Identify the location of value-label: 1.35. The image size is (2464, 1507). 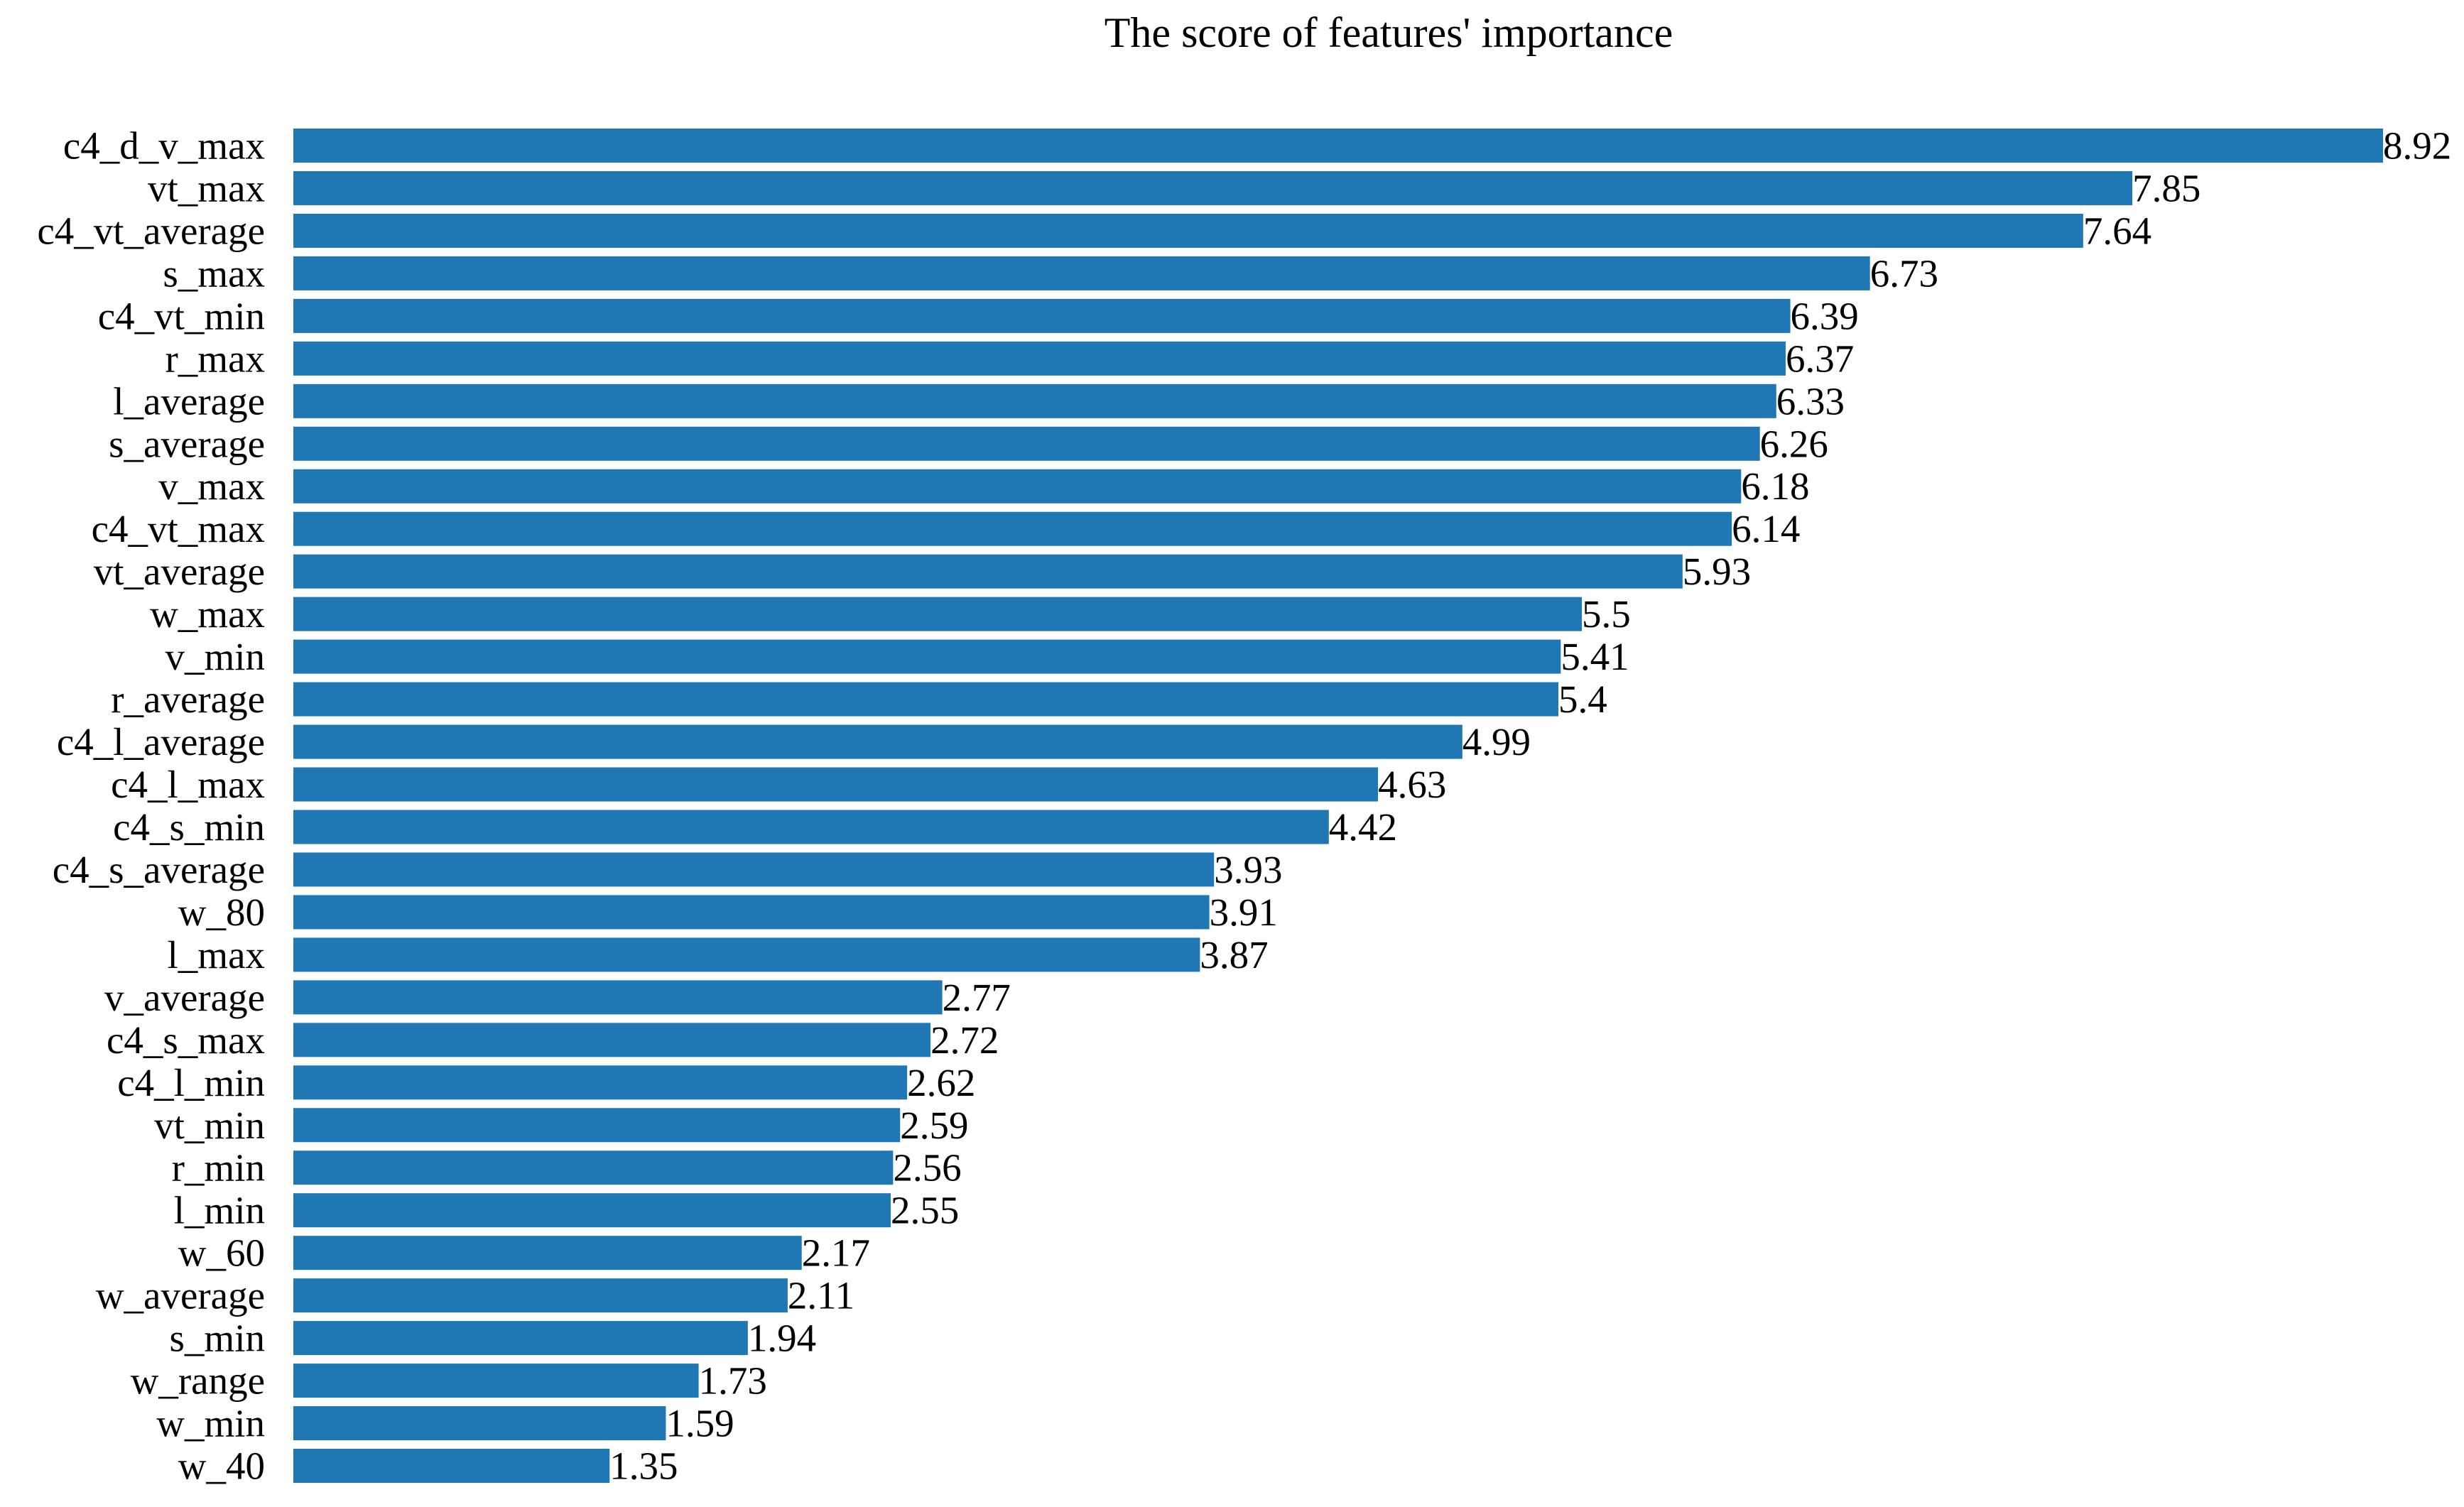
(643, 1466).